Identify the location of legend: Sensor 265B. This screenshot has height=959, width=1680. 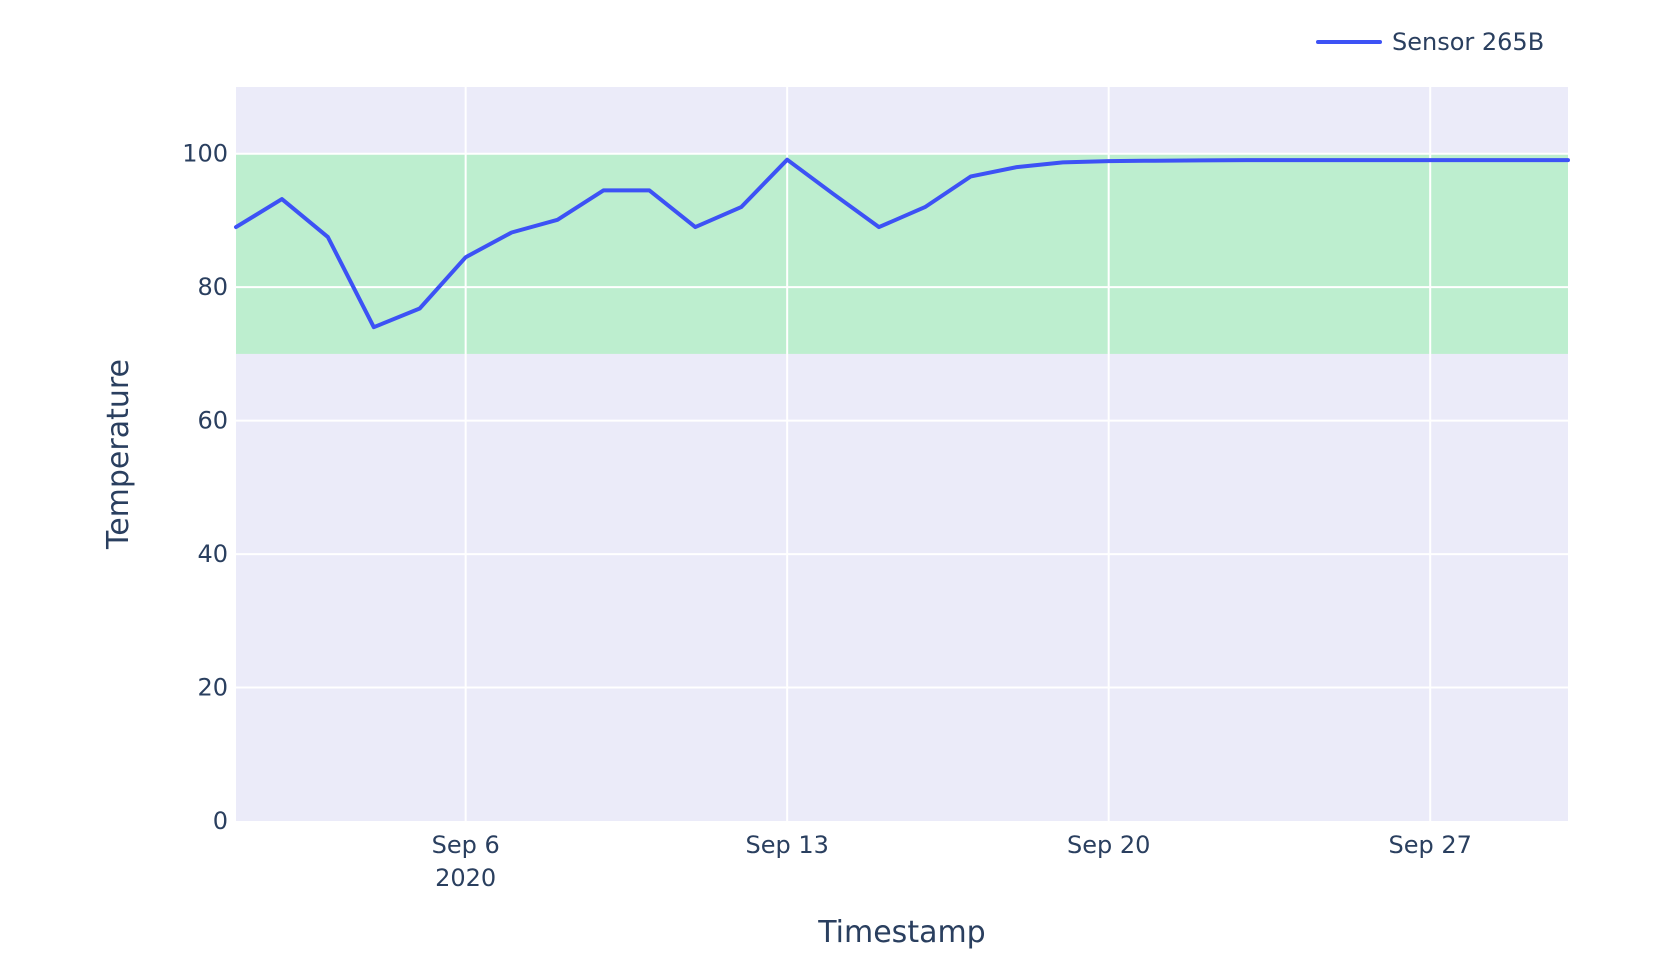
(1430, 42).